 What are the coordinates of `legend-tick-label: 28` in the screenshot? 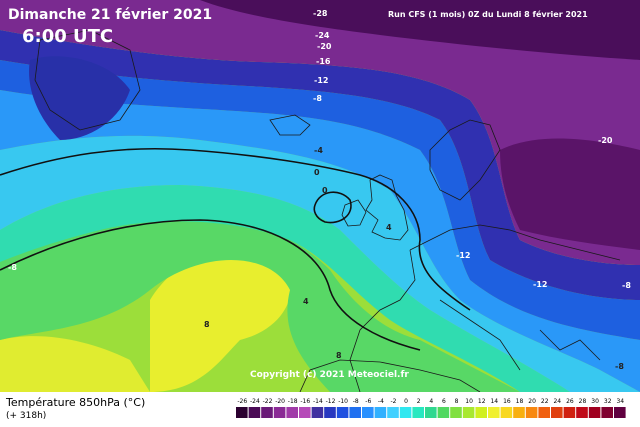 It's located at (583, 401).